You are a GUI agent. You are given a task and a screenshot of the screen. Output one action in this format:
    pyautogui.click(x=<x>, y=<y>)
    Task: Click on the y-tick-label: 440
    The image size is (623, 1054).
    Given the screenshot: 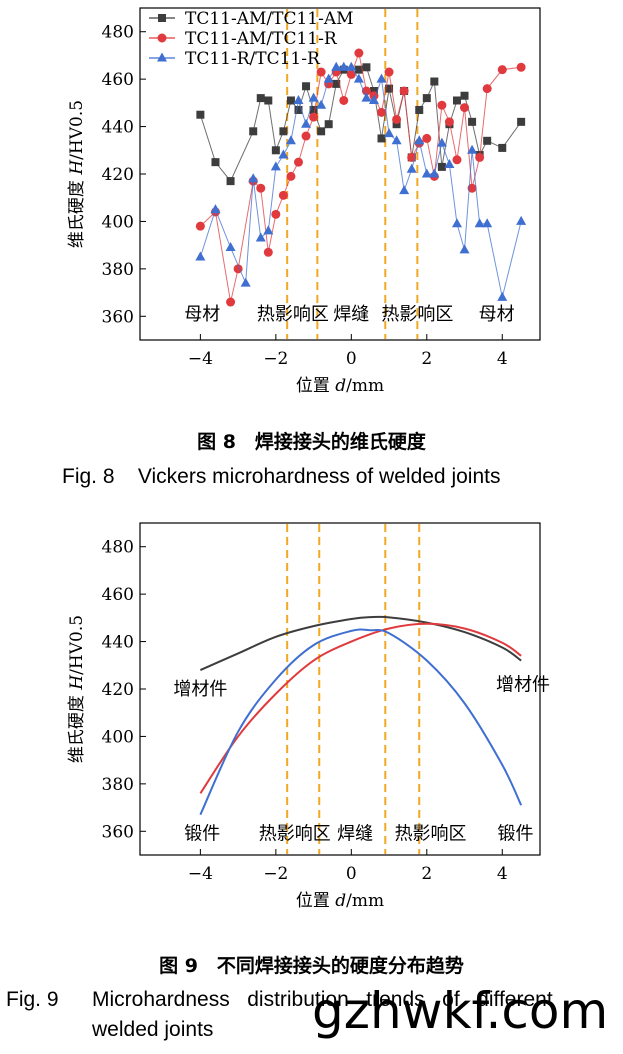 What is the action you would take?
    pyautogui.click(x=118, y=128)
    